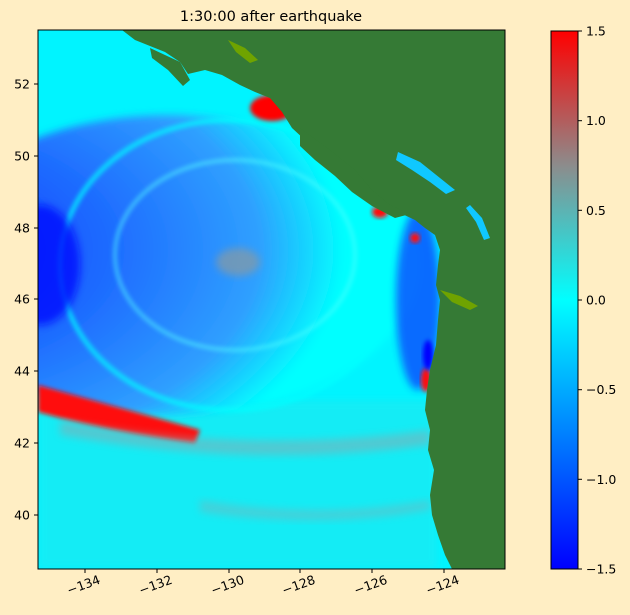  Describe the element at coordinates (596, 300) in the screenshot. I see `colorbar-tick-label: 0.0` at that location.